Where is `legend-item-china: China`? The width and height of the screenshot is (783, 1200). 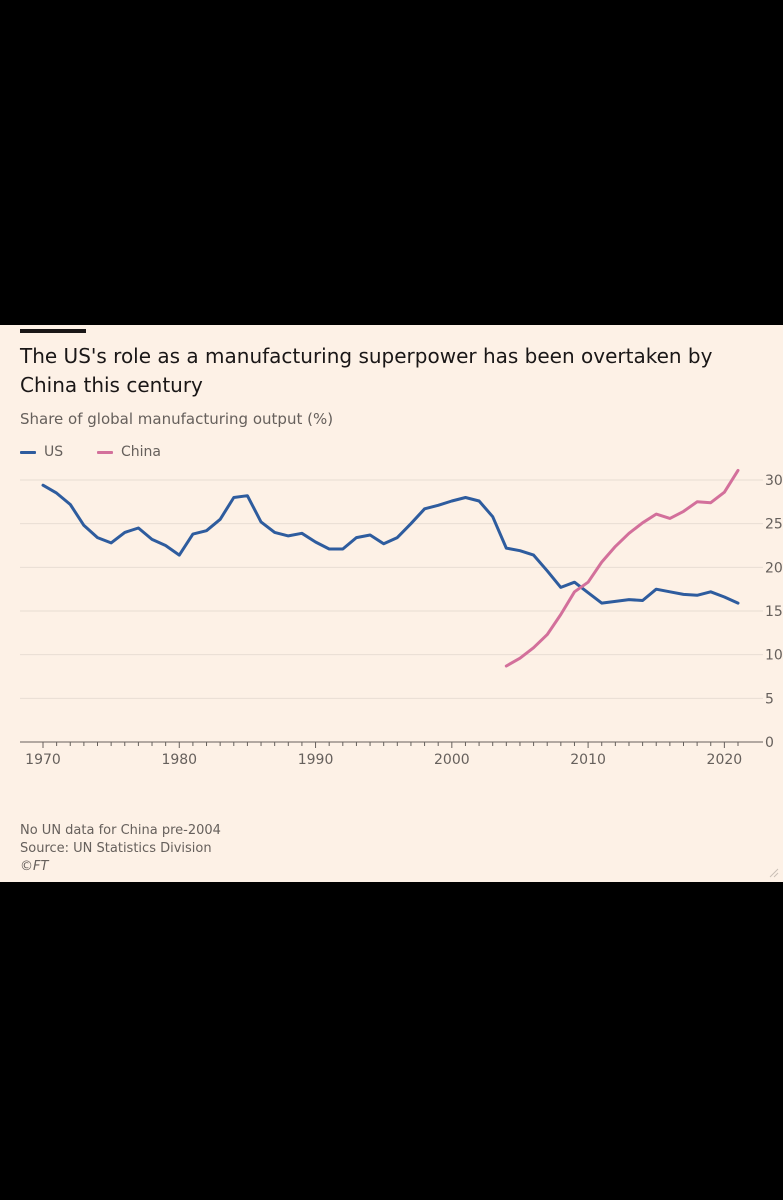
legend-item-china: China is located at coordinates (129, 452).